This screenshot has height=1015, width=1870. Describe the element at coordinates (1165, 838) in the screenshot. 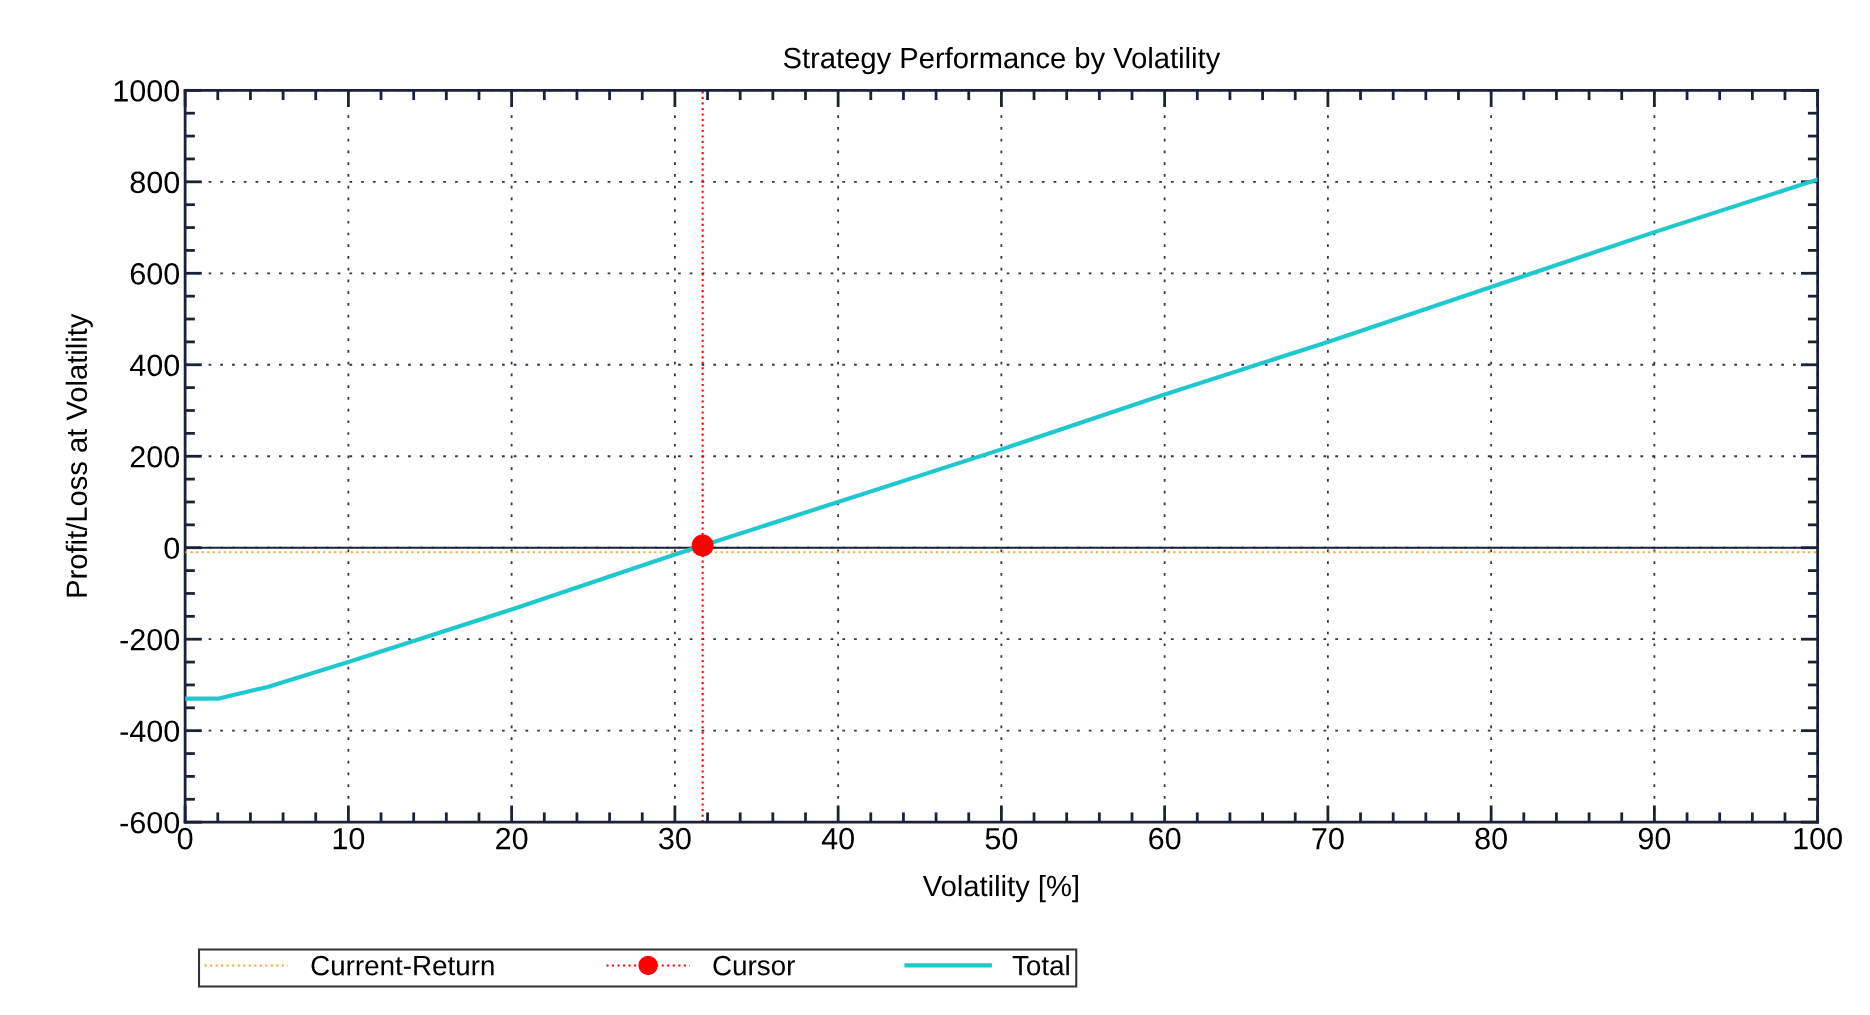

I see `x-tick-label: 60` at that location.